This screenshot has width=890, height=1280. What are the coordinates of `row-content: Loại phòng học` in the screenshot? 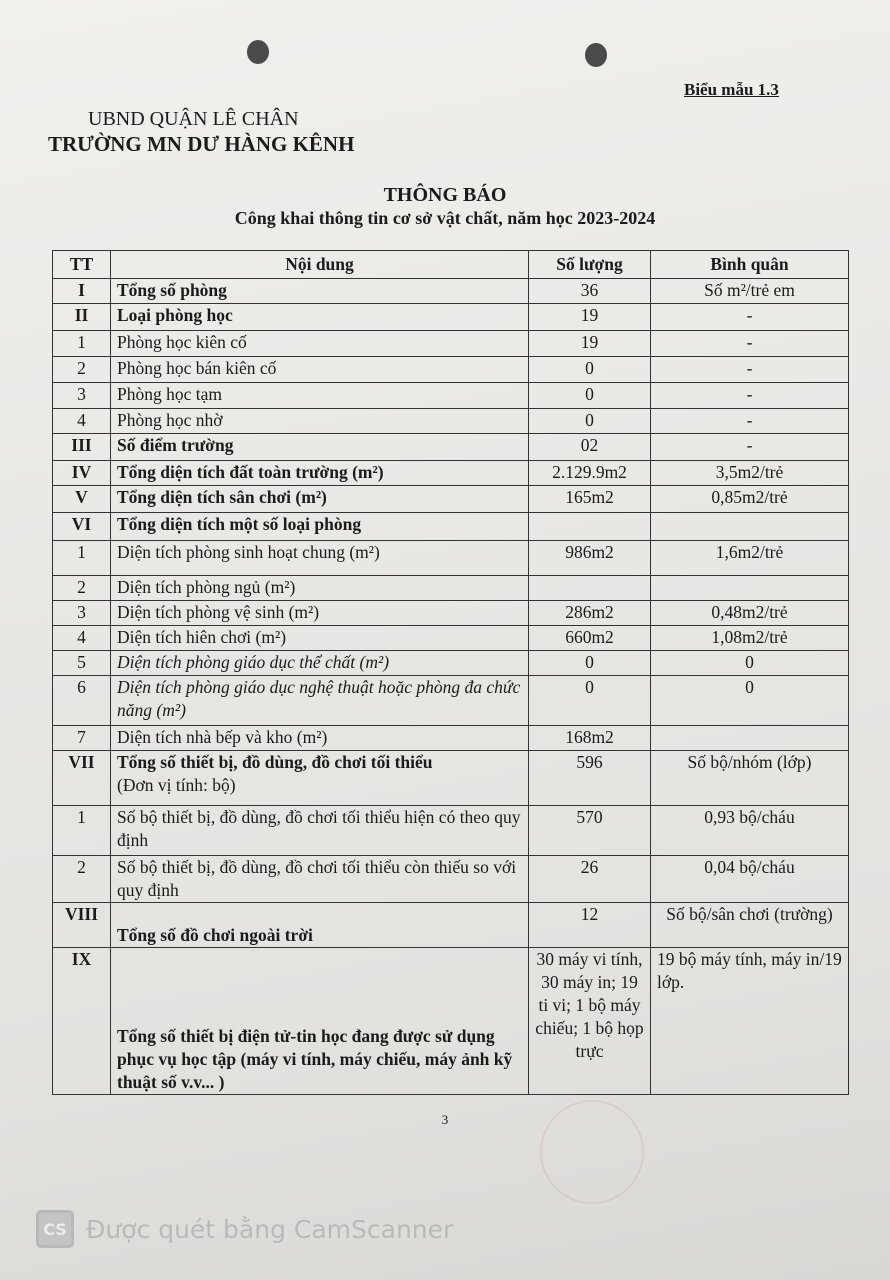 It's located at (319, 317).